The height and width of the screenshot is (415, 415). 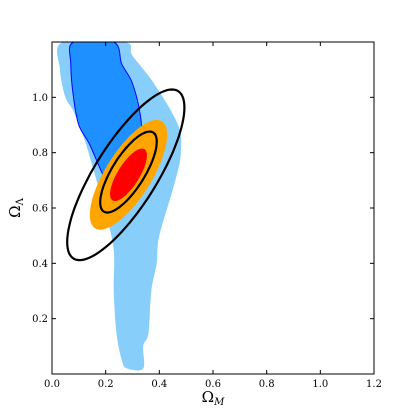 I want to click on y-tick-label: 0.2, so click(x=40, y=319).